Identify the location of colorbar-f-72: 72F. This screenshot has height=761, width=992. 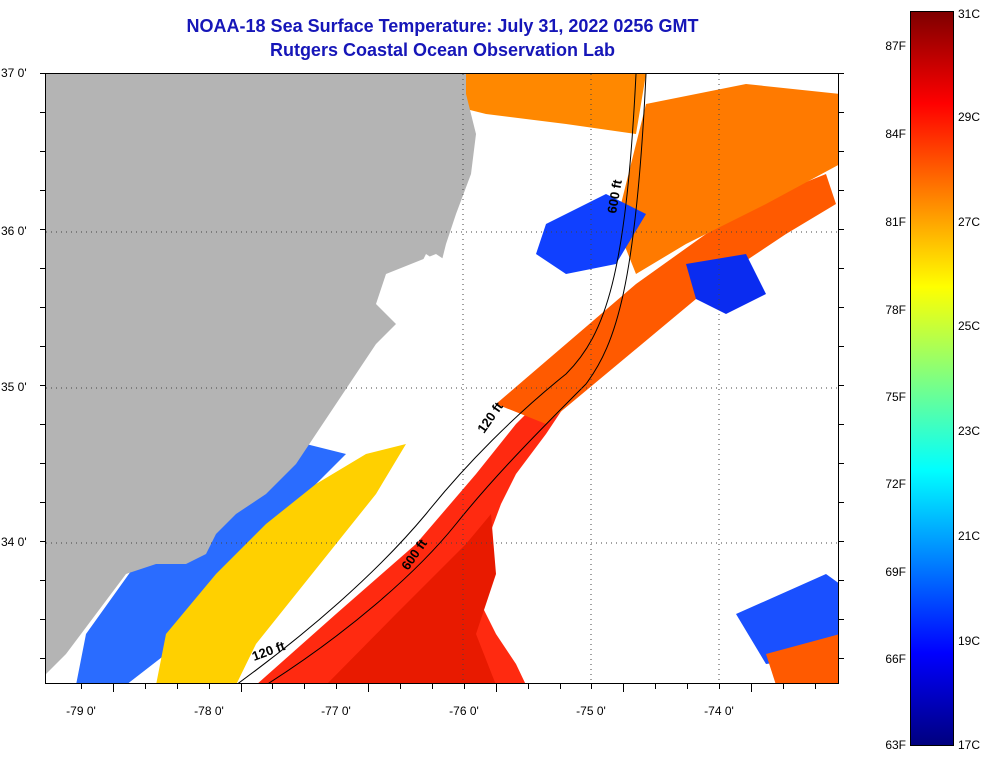
(895, 484).